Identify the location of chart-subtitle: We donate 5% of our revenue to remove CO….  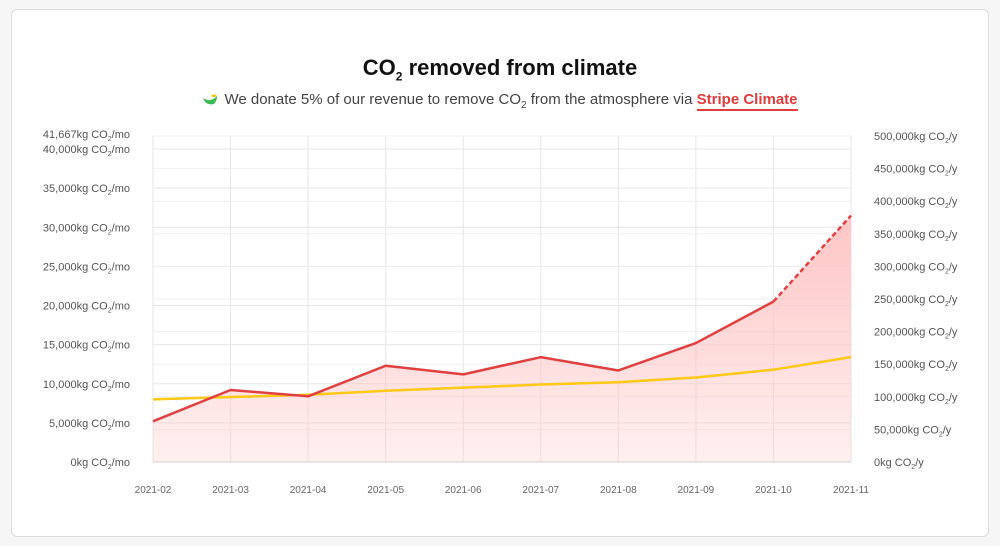
(500, 101).